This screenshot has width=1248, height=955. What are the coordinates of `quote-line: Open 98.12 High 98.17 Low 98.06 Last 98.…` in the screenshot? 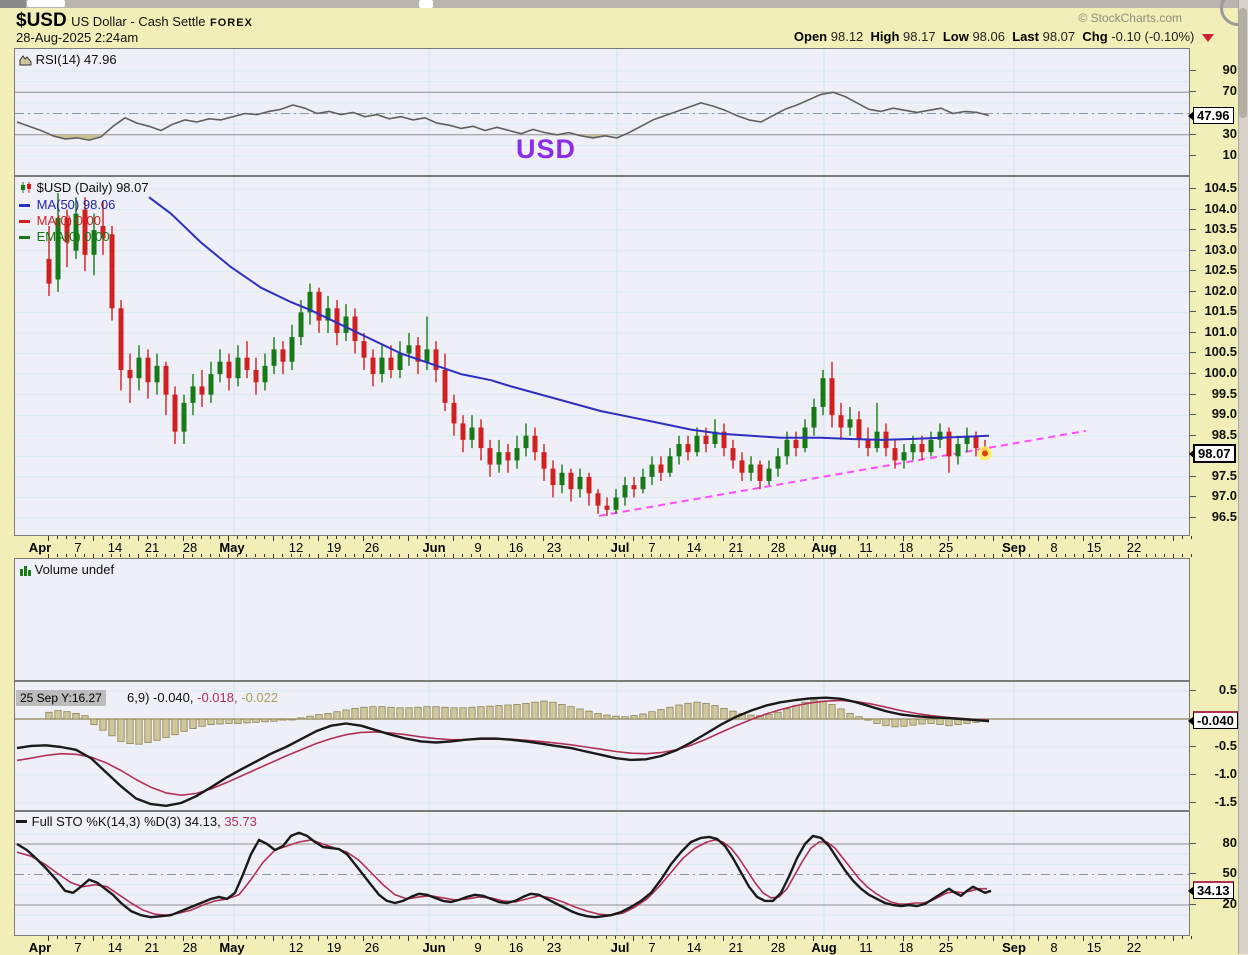 It's located at (1004, 36).